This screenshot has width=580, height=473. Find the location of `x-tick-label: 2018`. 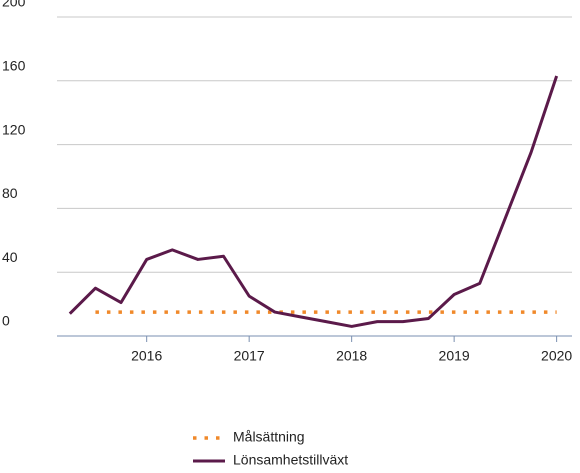

x-tick-label: 2018 is located at coordinates (351, 356).